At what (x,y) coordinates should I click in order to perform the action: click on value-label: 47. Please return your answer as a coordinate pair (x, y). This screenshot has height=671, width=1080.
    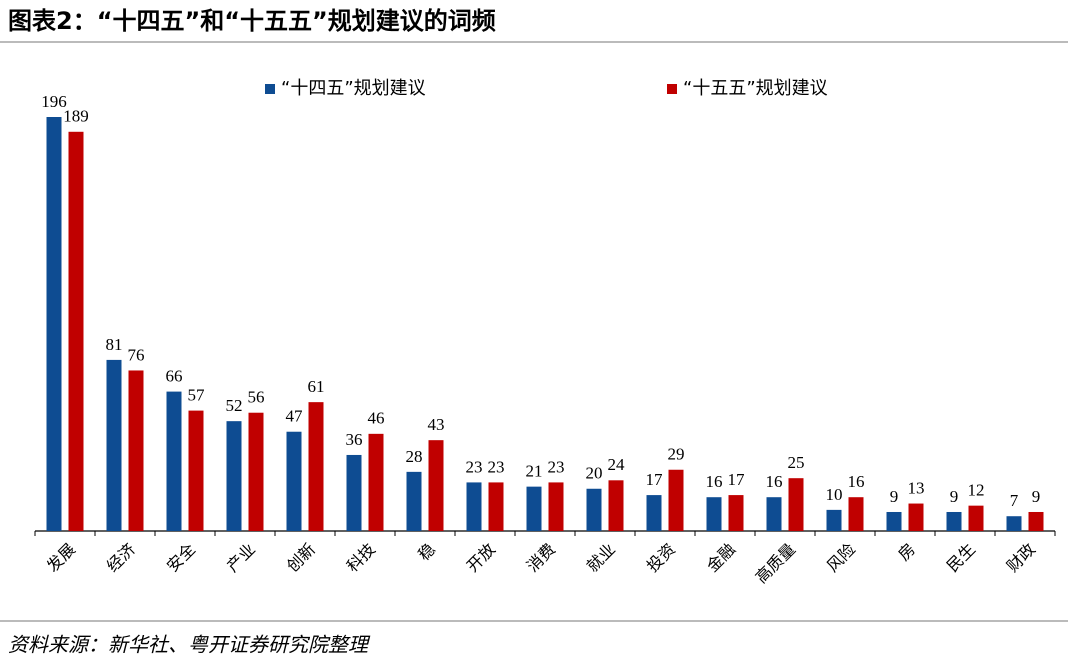
    Looking at the image, I should click on (295, 416).